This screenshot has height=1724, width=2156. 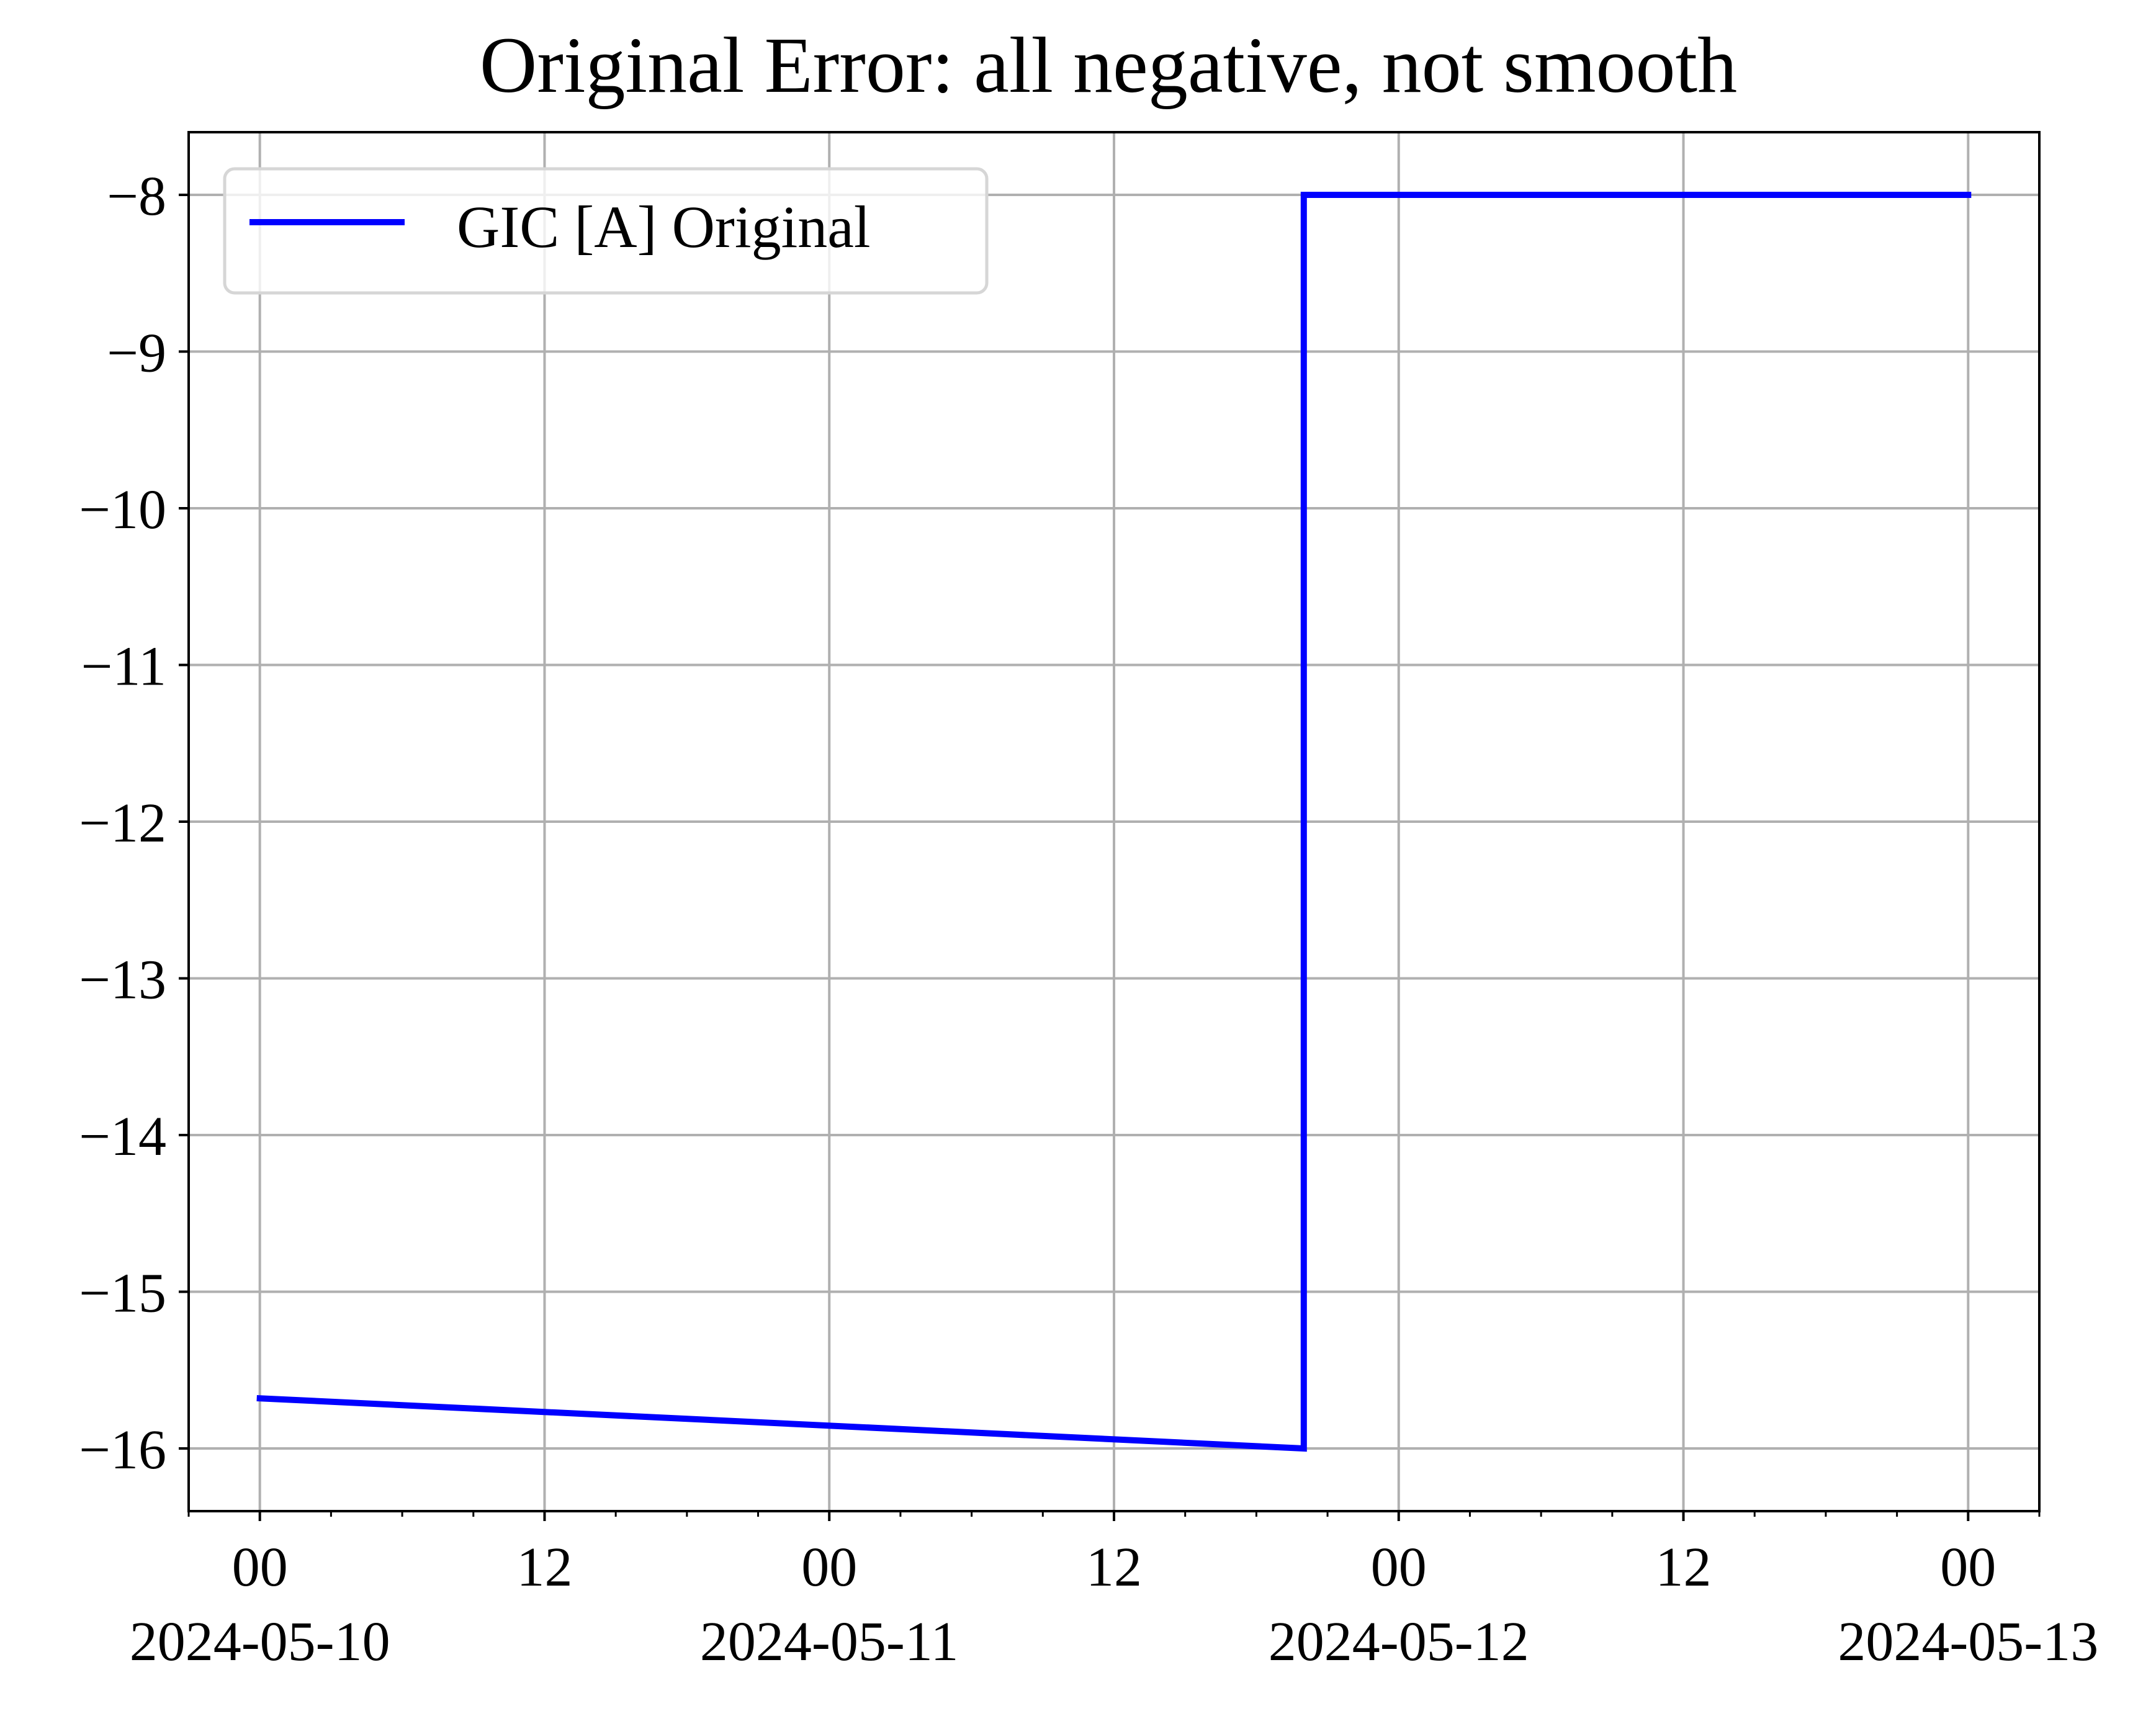 I want to click on chart-title: Original Error: all negative, not smooth, so click(x=1108, y=65).